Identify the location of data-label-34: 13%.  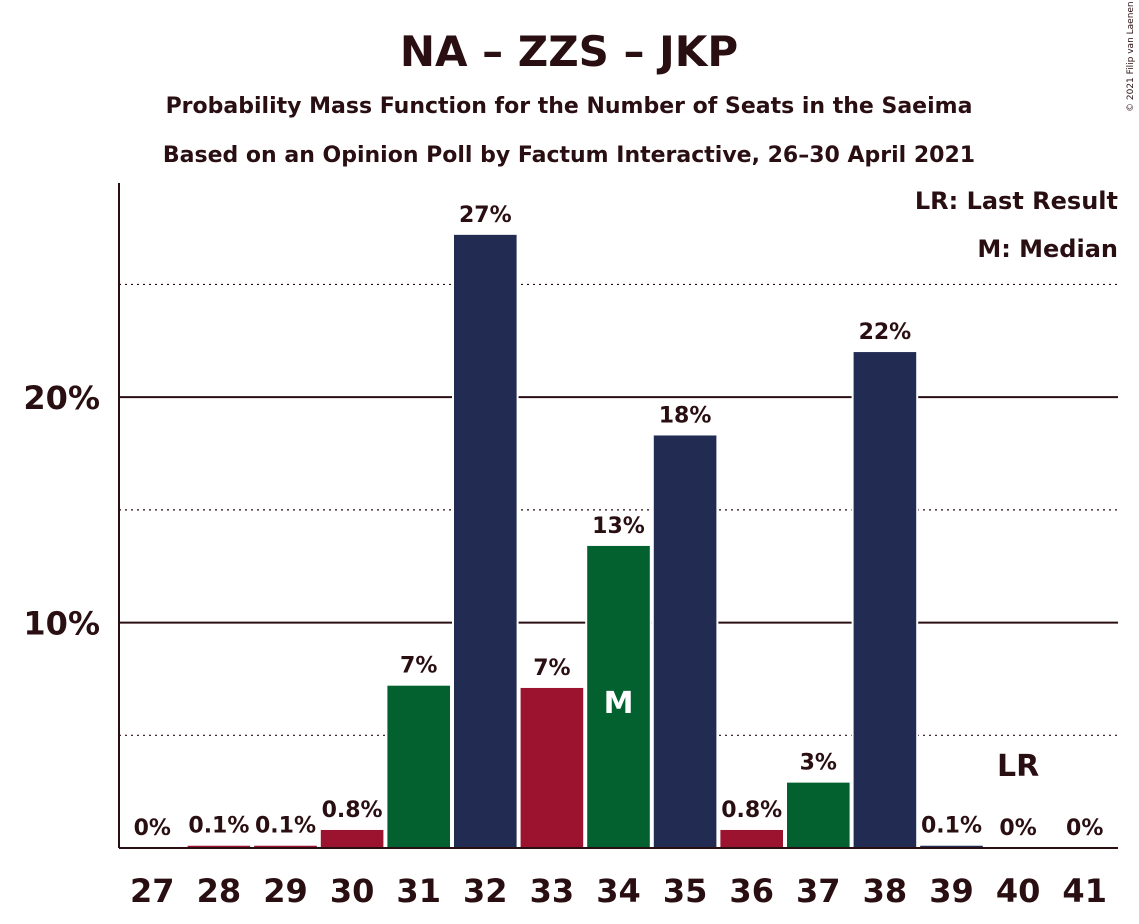
(618, 526).